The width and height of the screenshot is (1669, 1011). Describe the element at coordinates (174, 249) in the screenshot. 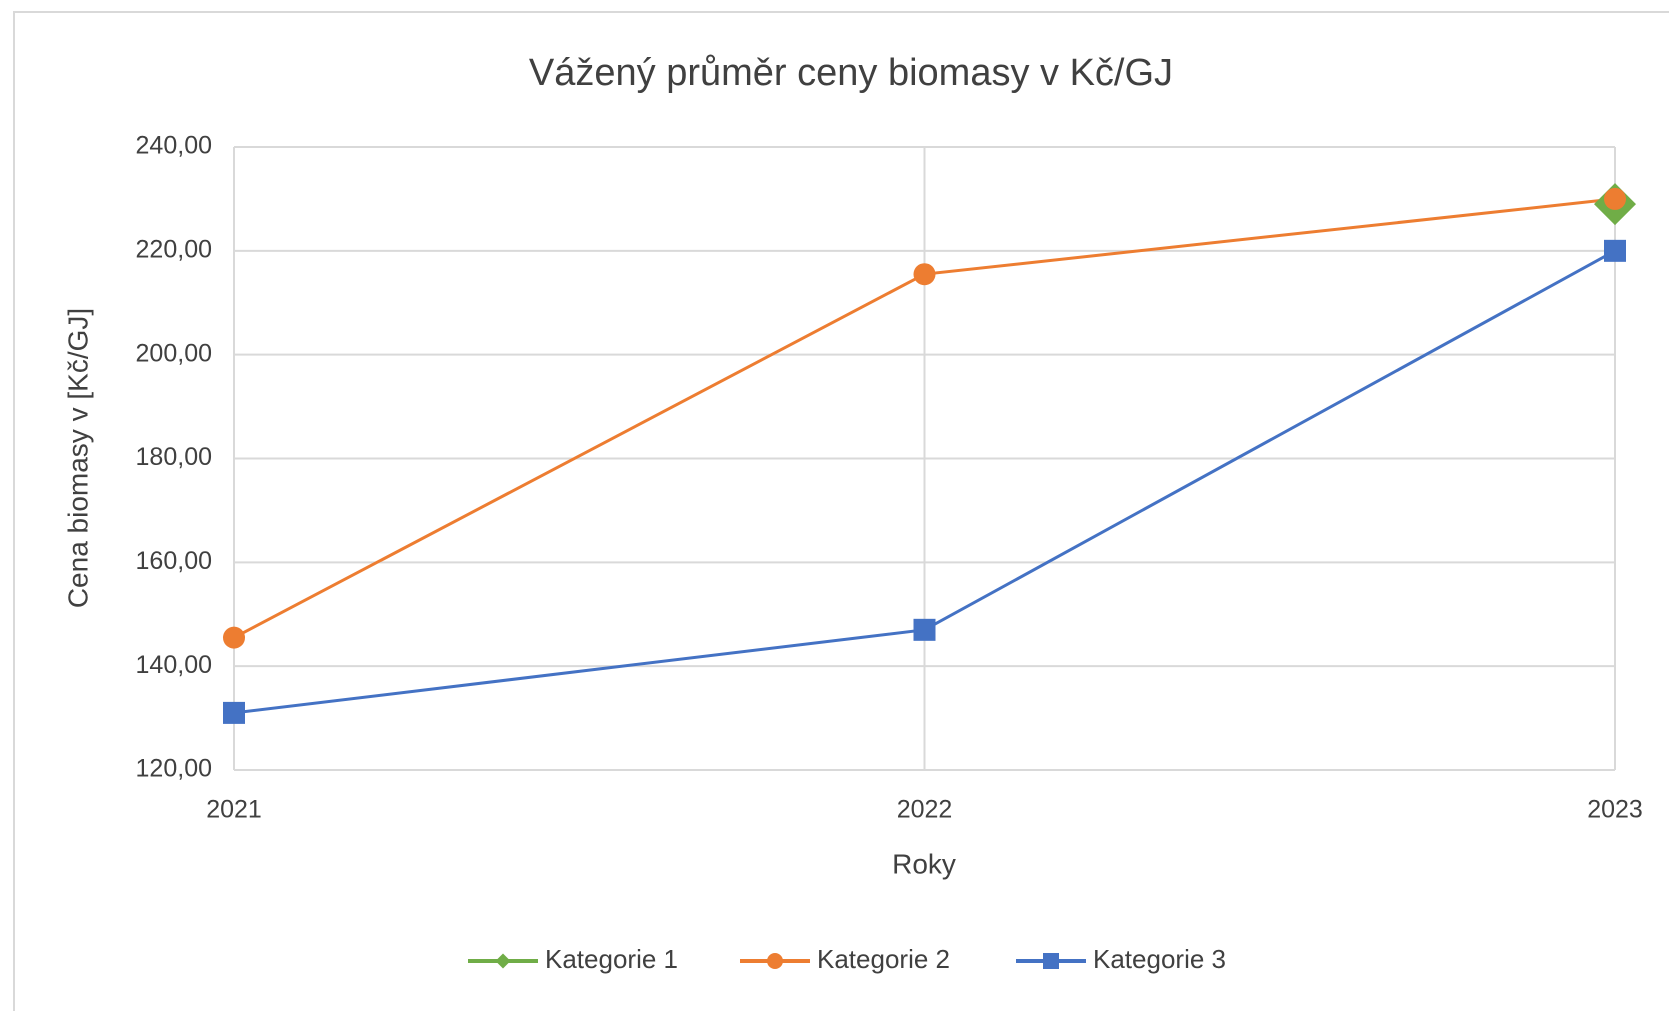

I see `y-tick-label: 220,00` at that location.